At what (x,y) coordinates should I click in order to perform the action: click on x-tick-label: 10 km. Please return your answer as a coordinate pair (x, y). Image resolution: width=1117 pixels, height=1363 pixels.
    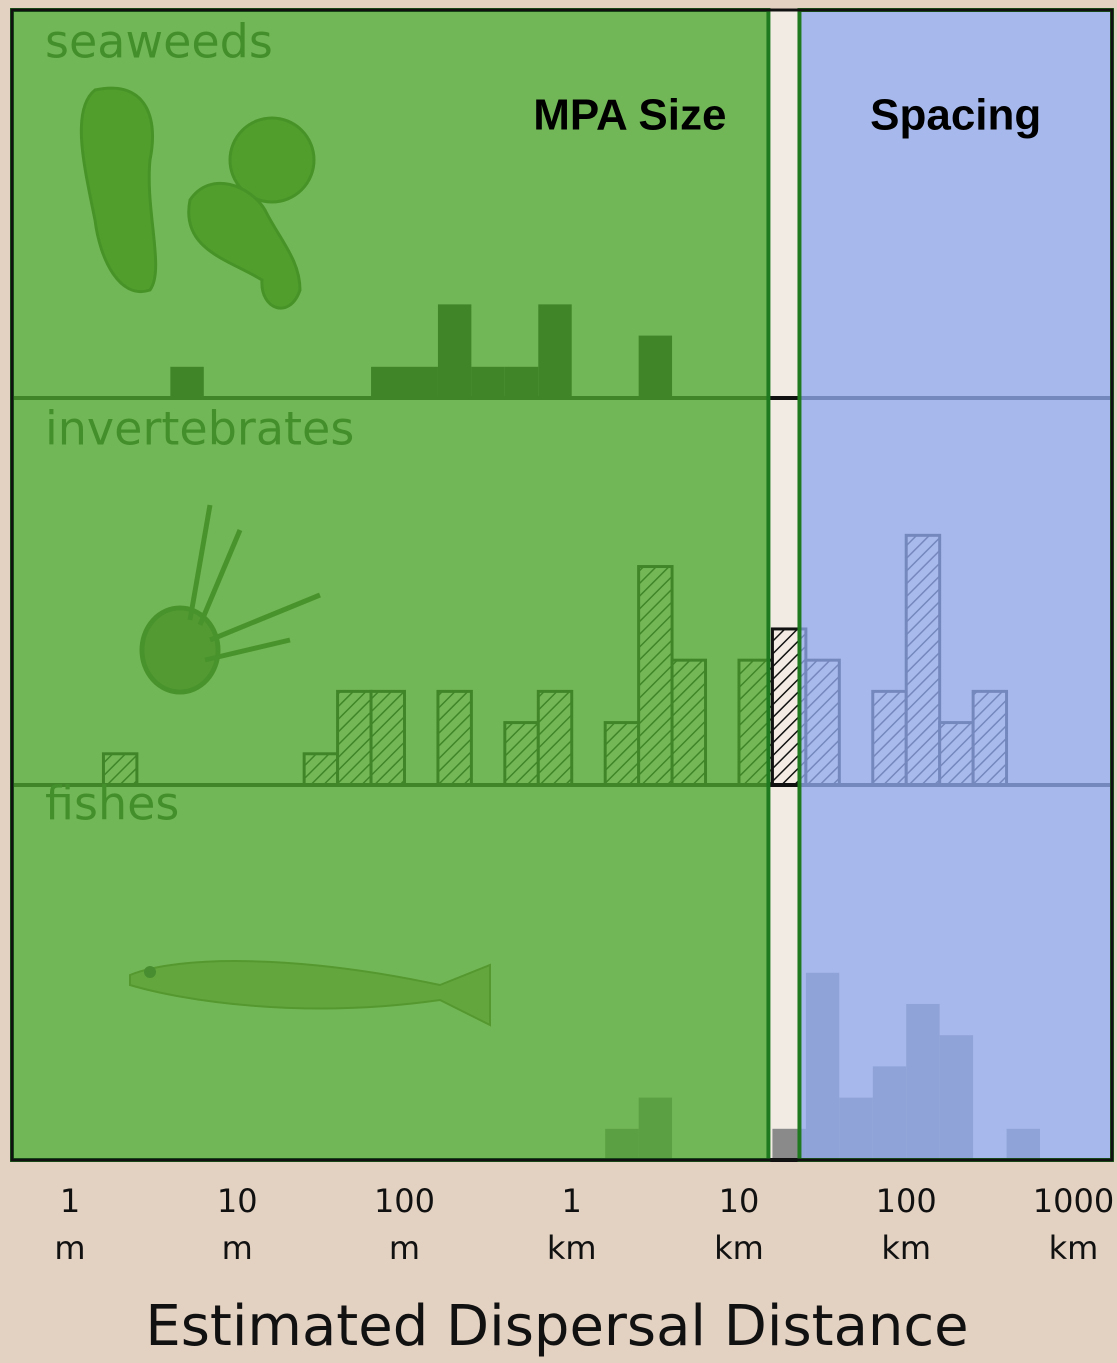
    Looking at the image, I should click on (739, 1224).